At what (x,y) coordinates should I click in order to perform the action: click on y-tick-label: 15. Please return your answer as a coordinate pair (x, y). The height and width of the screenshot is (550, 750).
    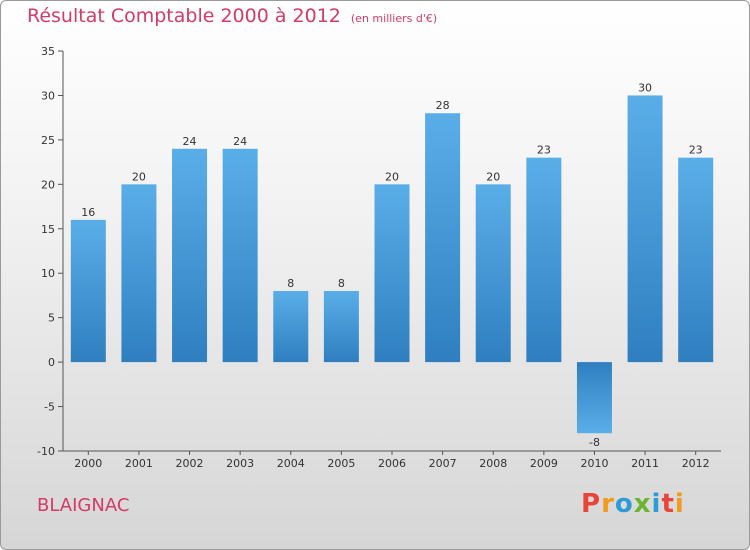
    Looking at the image, I should click on (48, 229).